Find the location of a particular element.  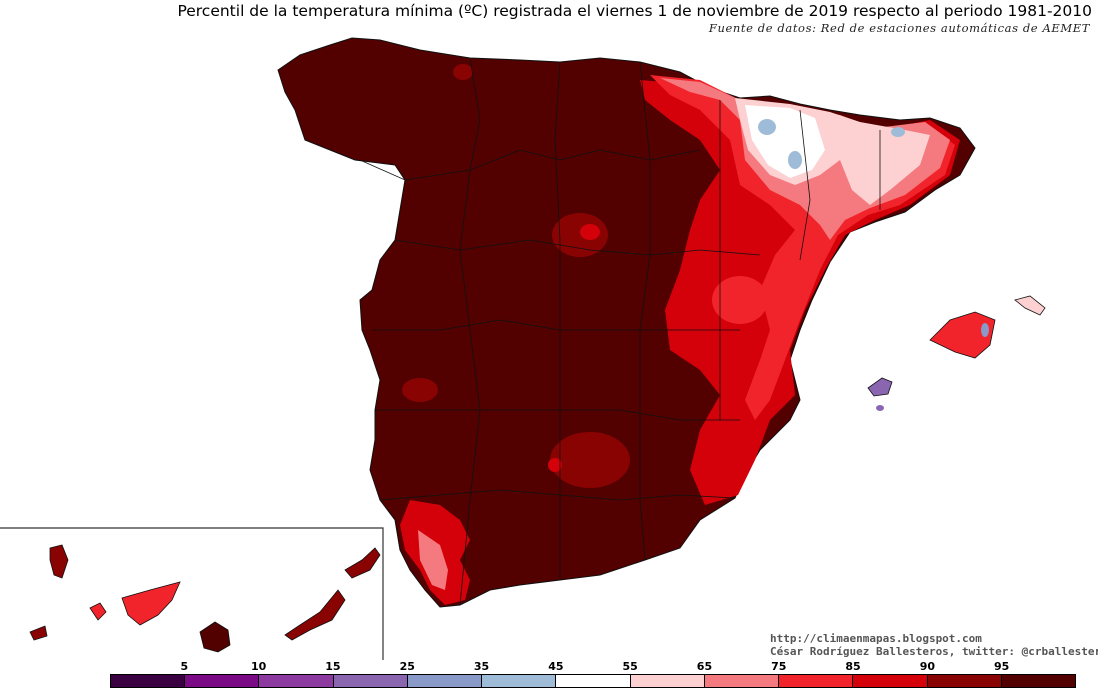

la-palma-shape is located at coordinates (59, 561).